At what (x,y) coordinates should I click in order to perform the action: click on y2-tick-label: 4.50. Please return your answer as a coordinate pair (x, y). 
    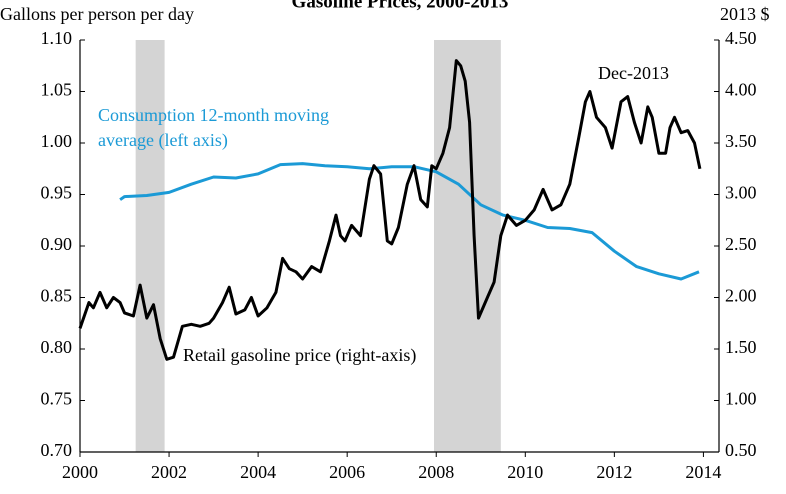
    Looking at the image, I should click on (741, 38).